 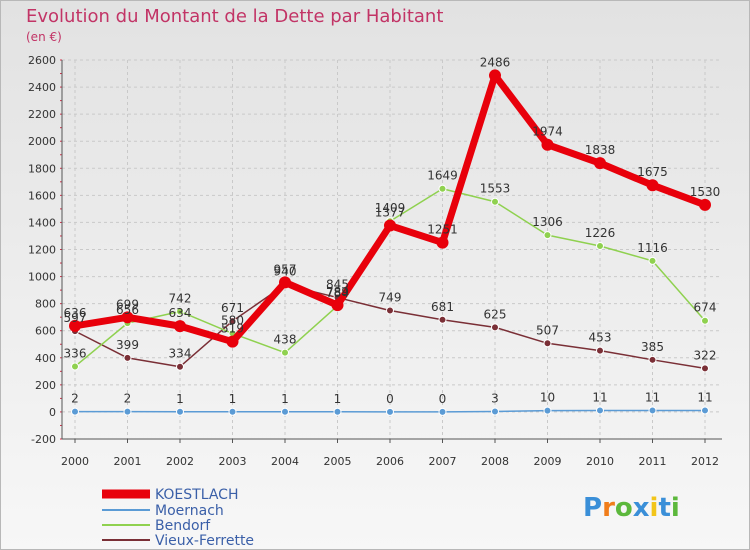 I want to click on data-label-moernach: 2, so click(x=75, y=399).